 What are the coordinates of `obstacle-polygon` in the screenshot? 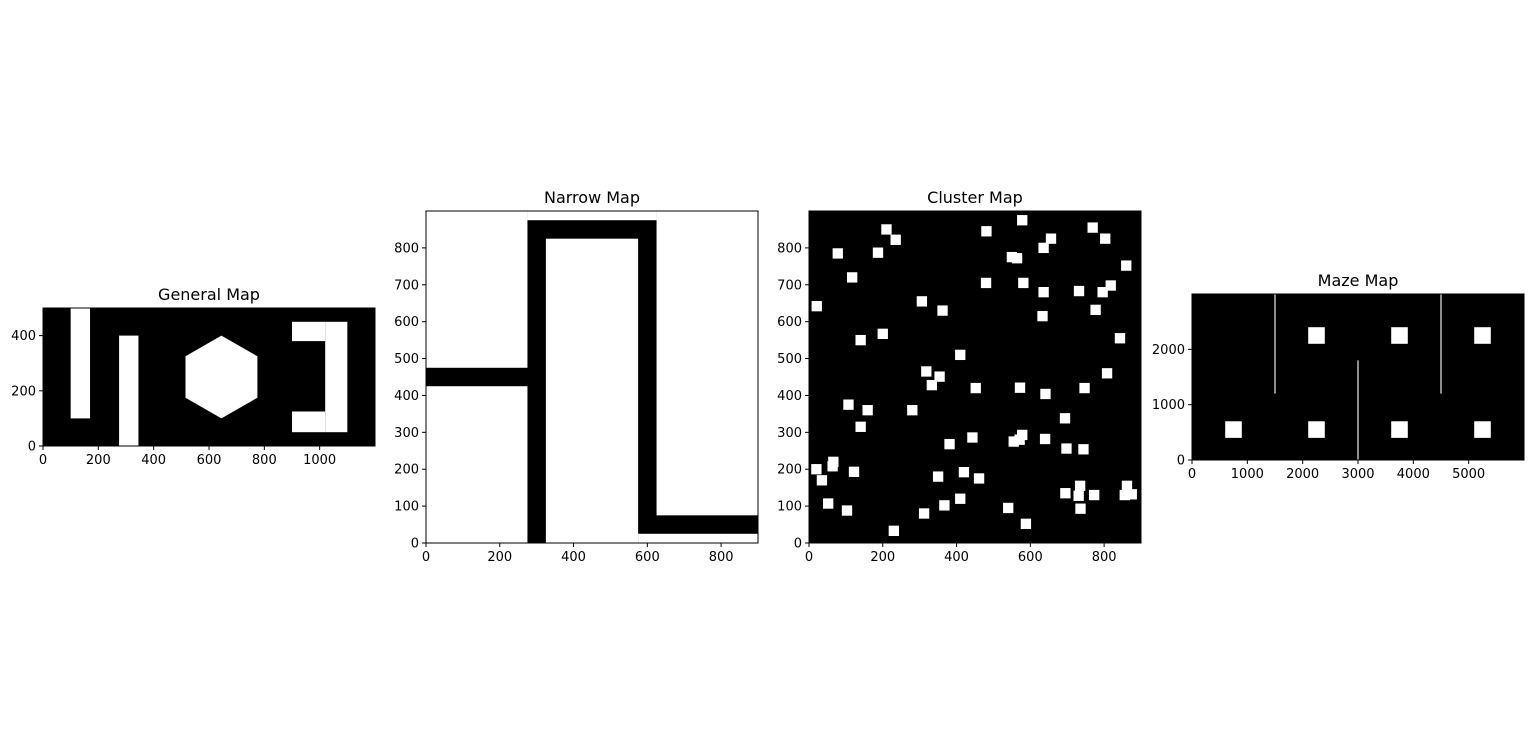 It's located at (221, 377).